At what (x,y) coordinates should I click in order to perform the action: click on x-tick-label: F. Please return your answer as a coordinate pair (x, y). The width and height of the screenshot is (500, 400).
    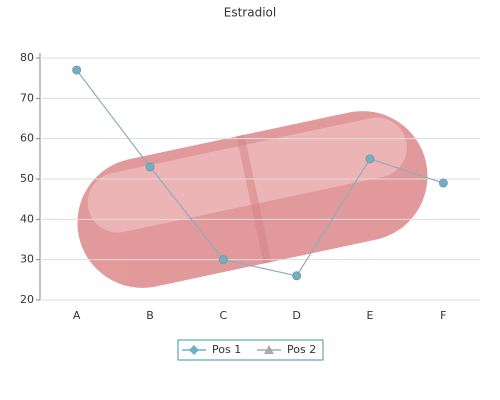
    Looking at the image, I should click on (443, 315).